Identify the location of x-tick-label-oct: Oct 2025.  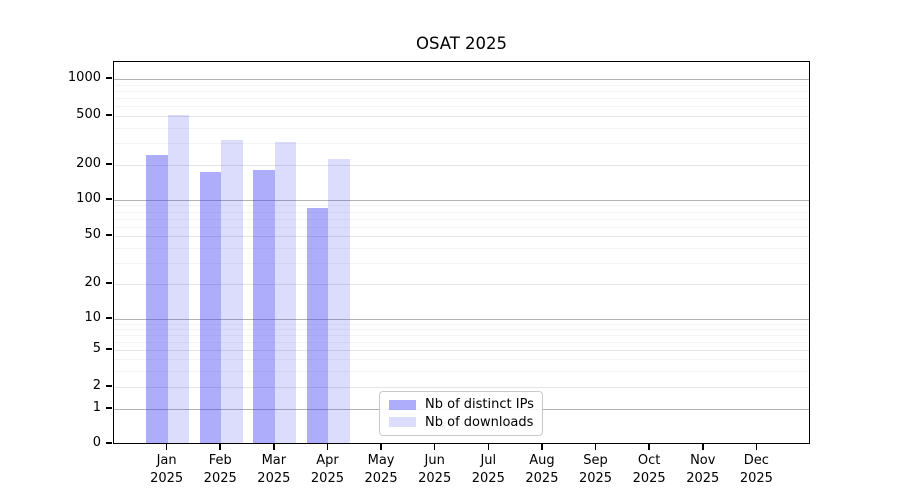
(649, 470).